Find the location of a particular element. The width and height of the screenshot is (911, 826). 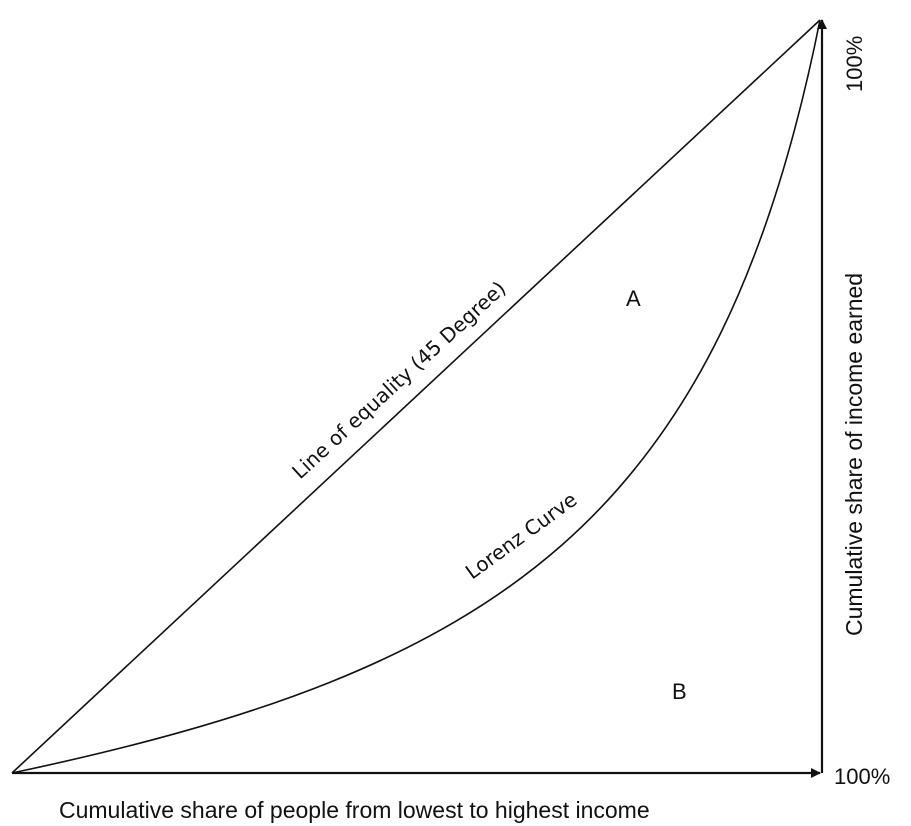

y-axis-end-tick: 100% is located at coordinates (854, 64).